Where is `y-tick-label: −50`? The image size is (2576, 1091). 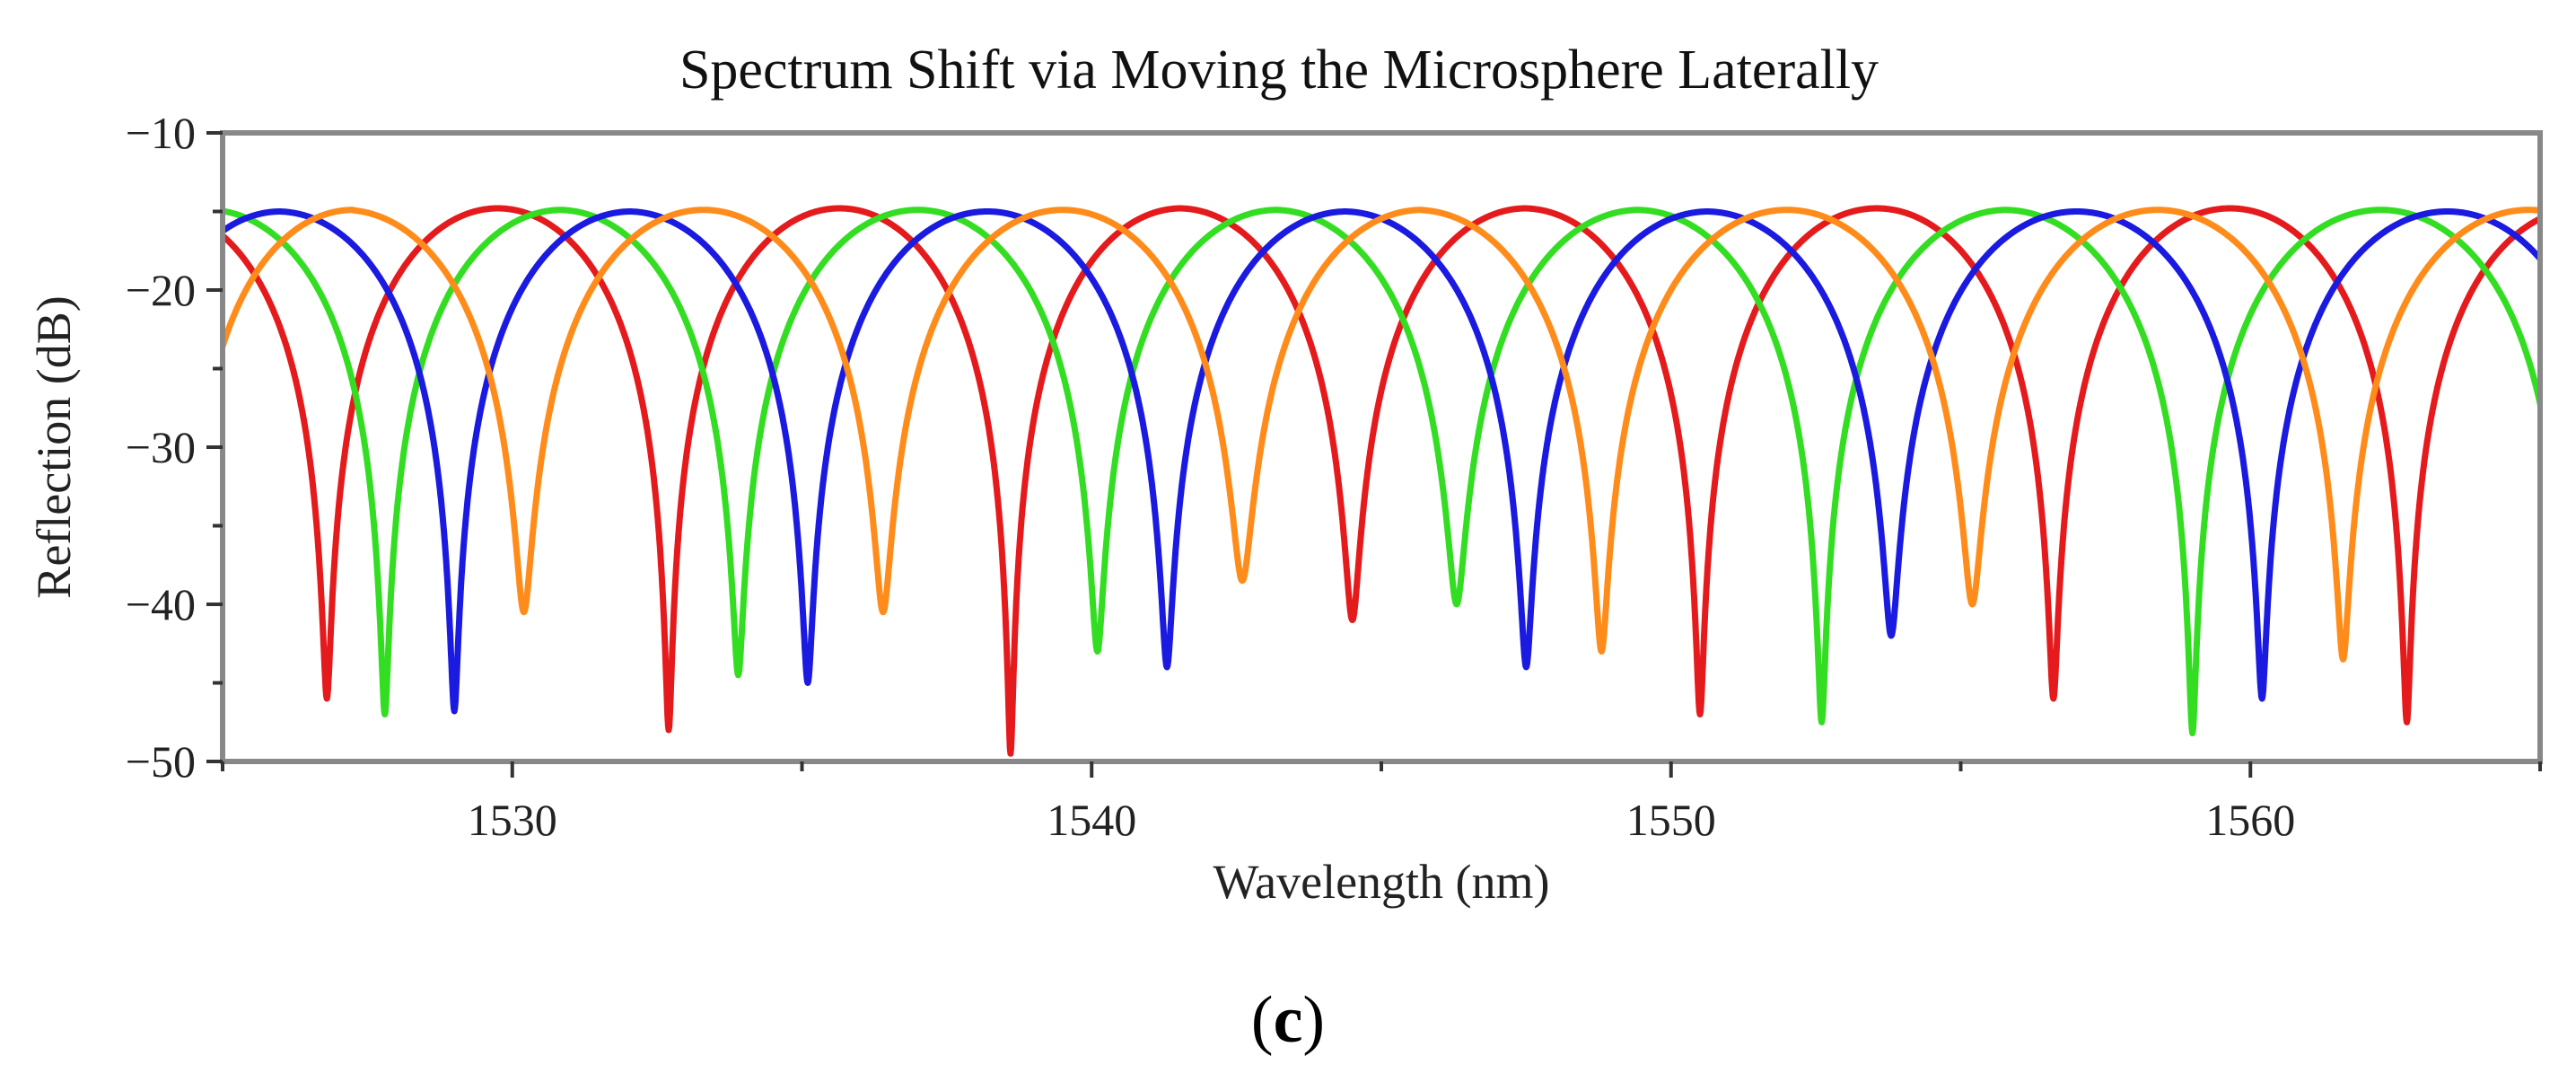
y-tick-label: −50 is located at coordinates (161, 761).